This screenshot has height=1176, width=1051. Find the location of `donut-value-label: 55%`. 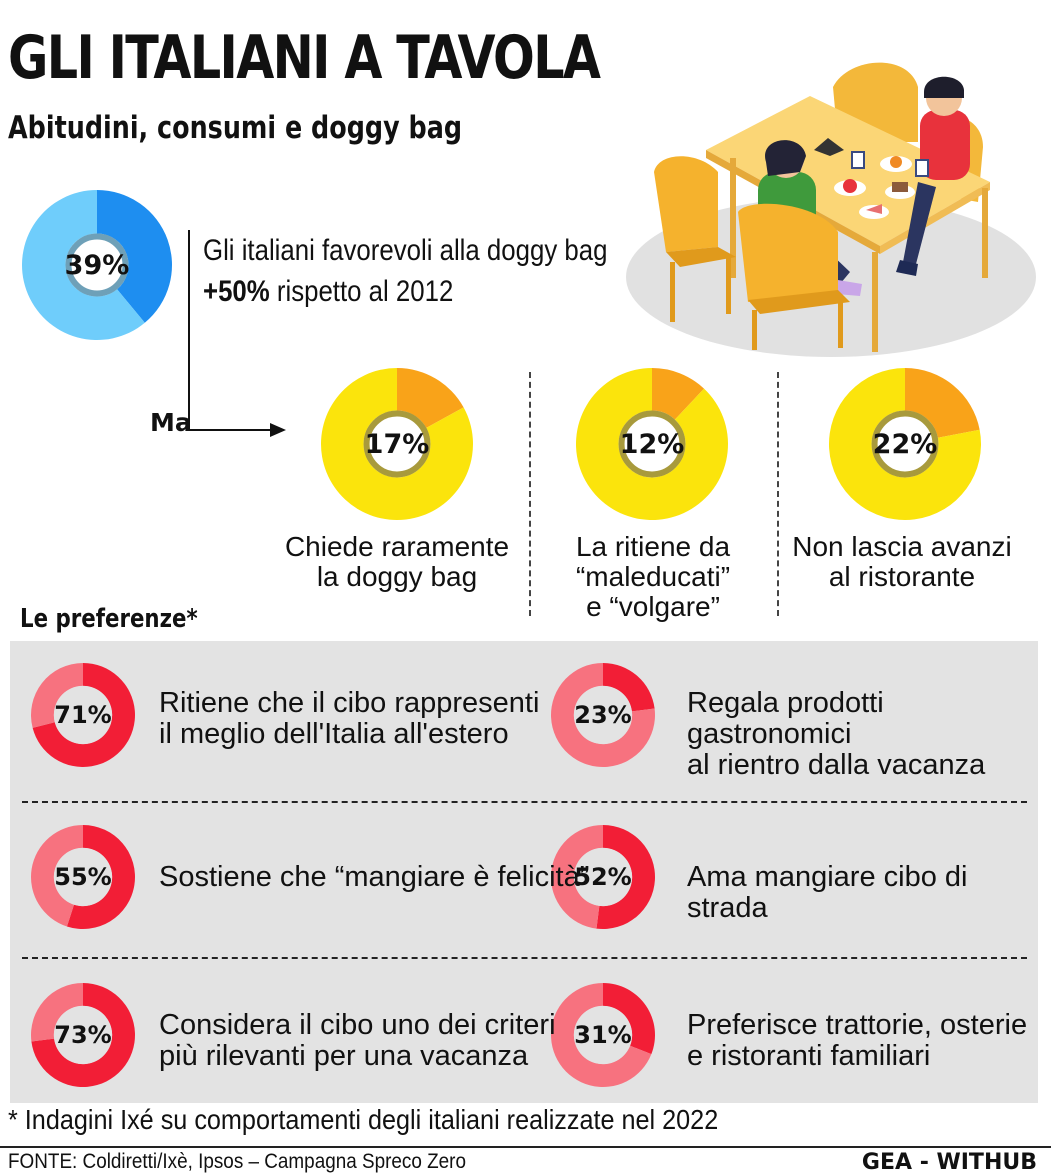

donut-value-label: 55% is located at coordinates (83, 877).